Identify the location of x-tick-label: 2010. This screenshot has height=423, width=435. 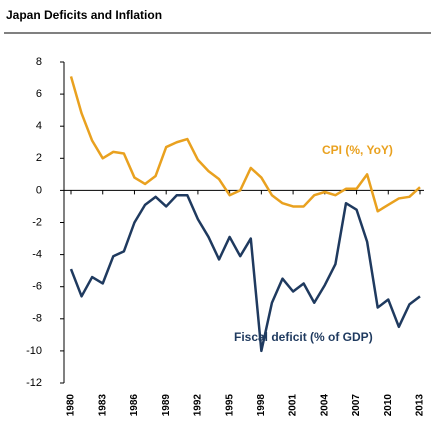
(388, 405).